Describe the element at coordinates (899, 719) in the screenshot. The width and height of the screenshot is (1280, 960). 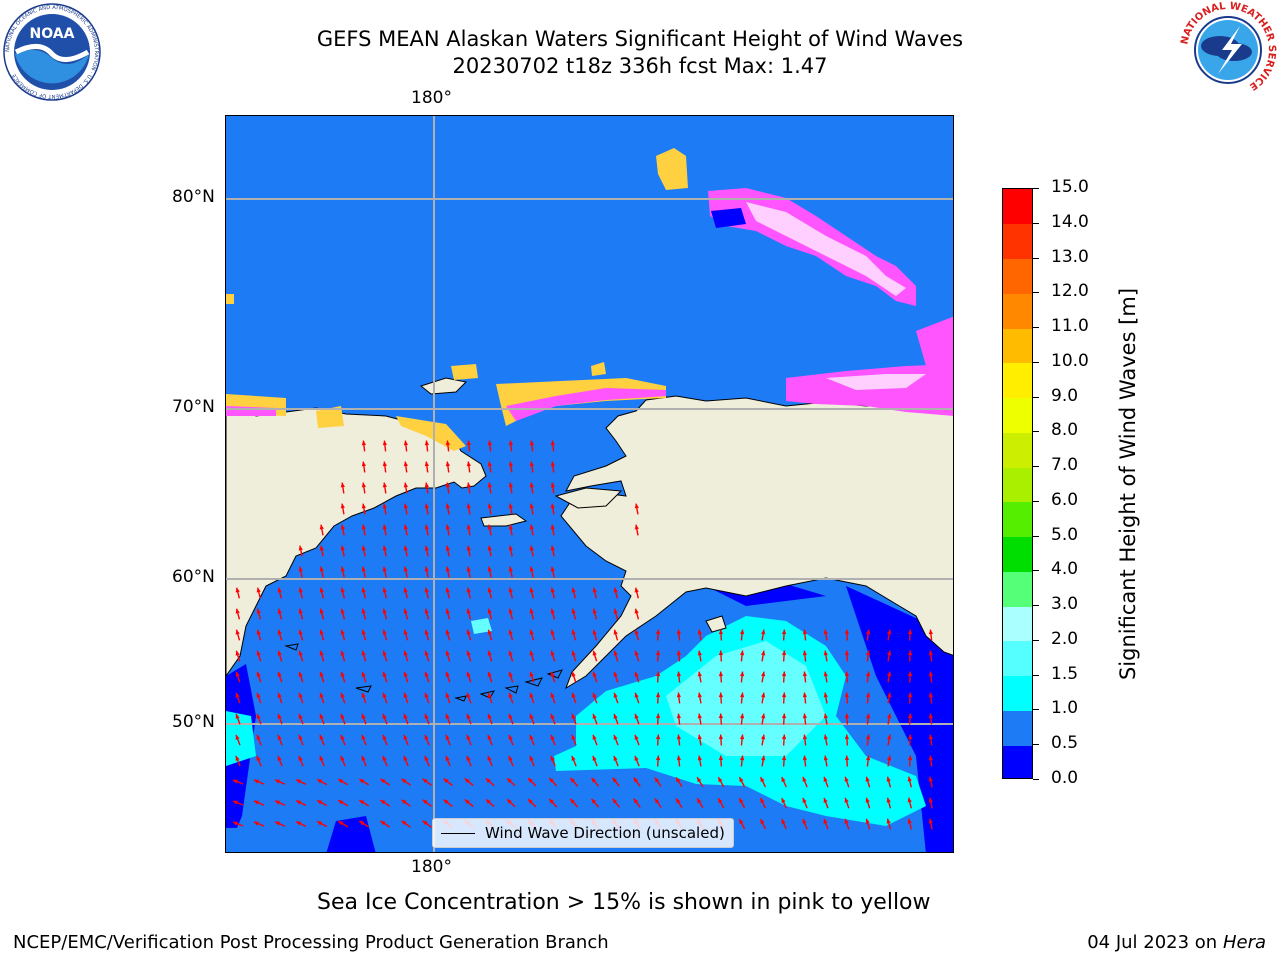
I see `ocean-low-east` at that location.